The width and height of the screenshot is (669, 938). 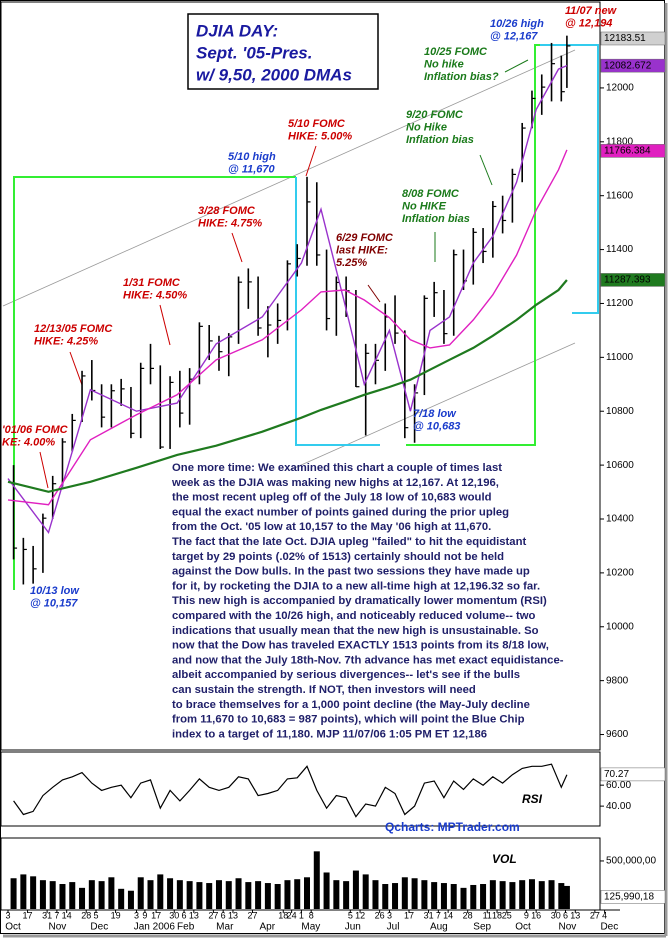 What do you see at coordinates (620, 519) in the screenshot?
I see `y-tick-label: 10400` at bounding box center [620, 519].